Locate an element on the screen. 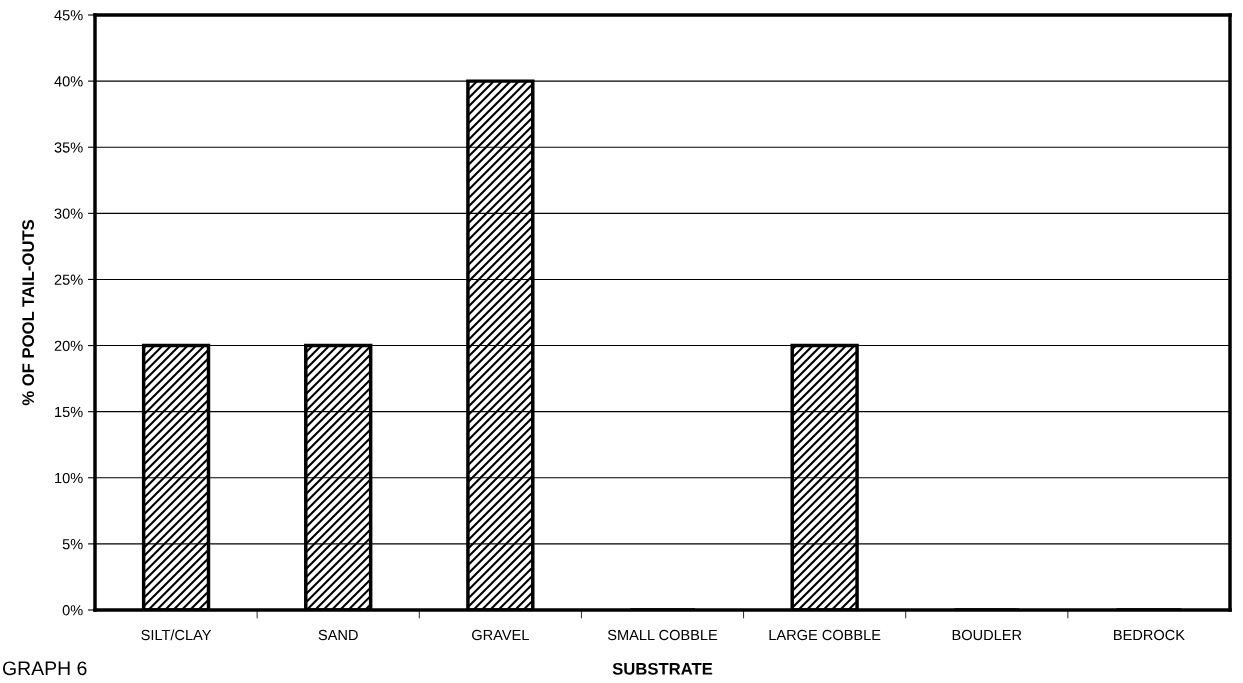 This screenshot has height=683, width=1243. y-tick-label: 20% is located at coordinates (68, 345).